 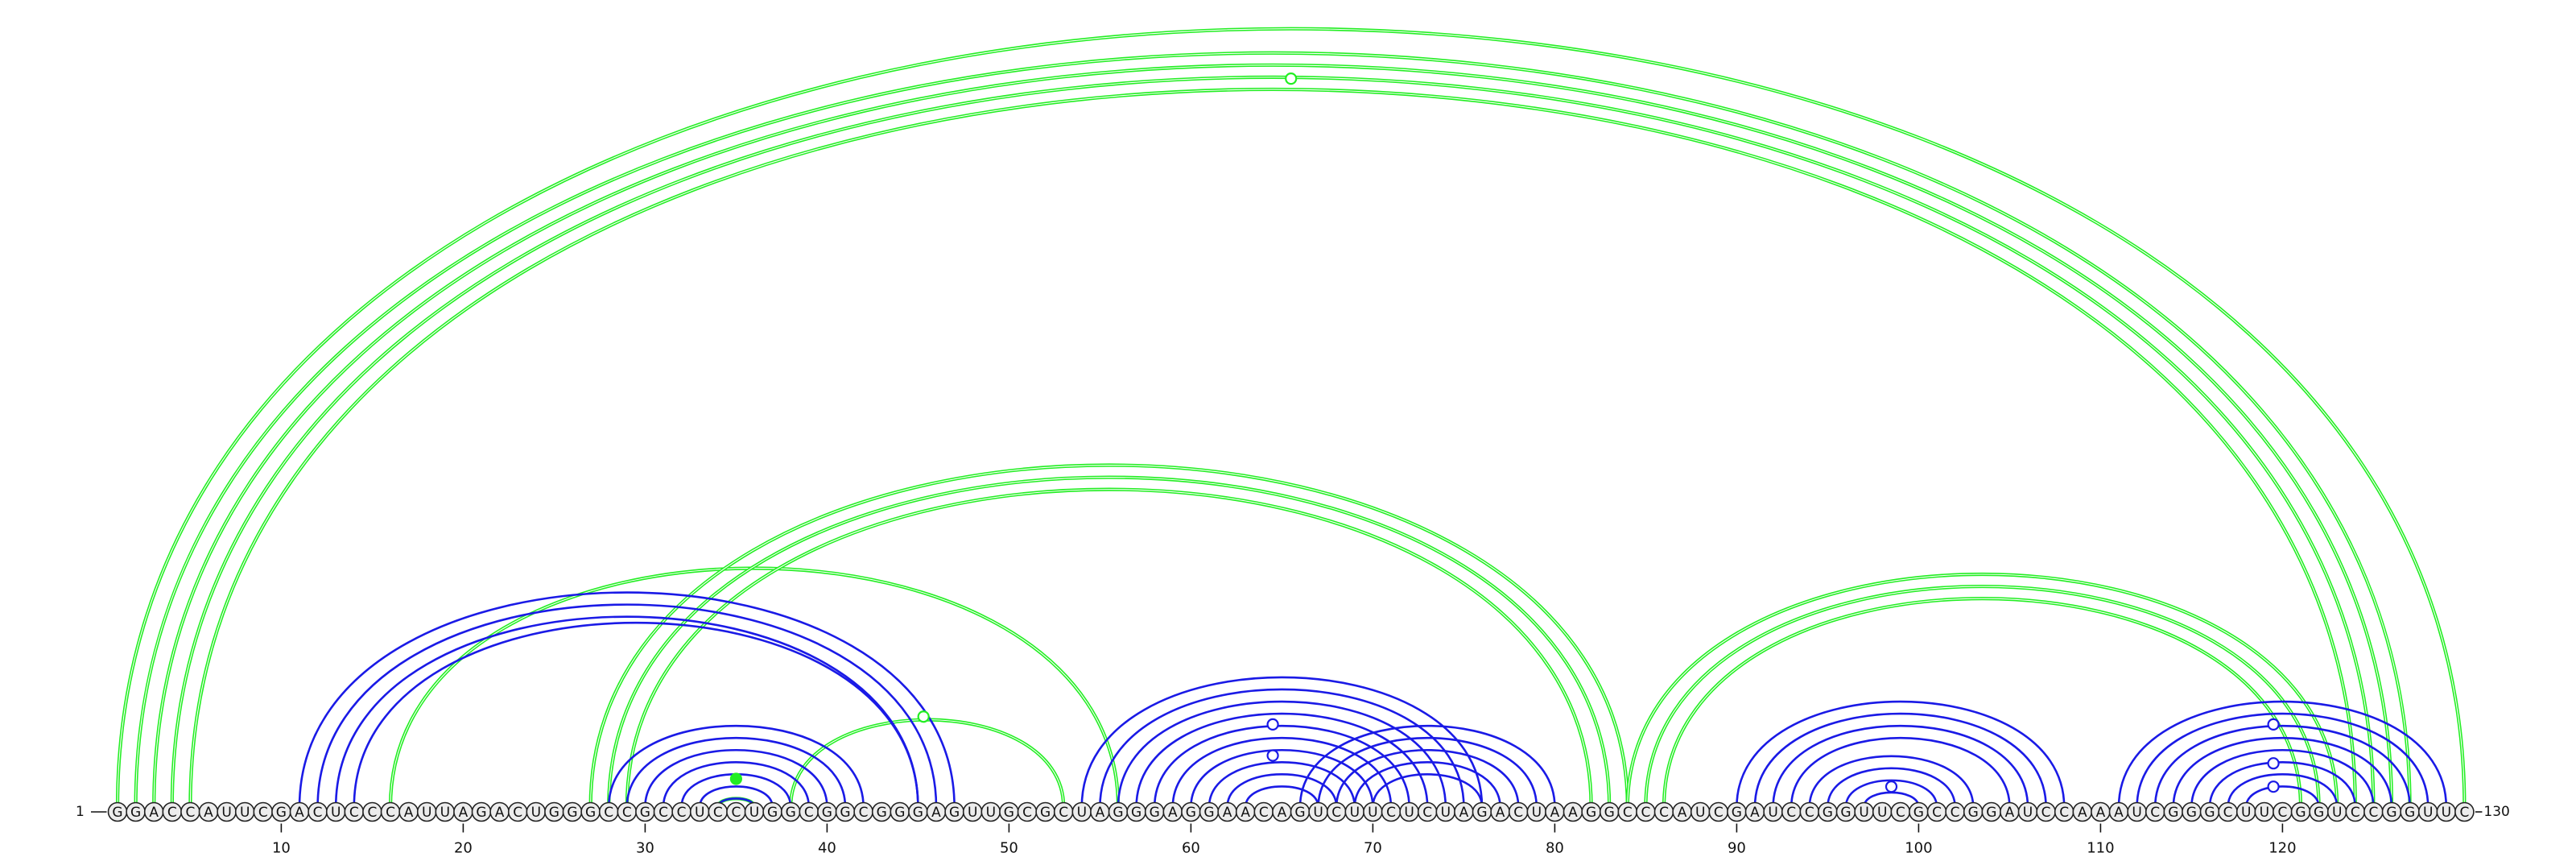 What do you see at coordinates (80, 812) in the screenshot?
I see `sequence-start-label: 1` at bounding box center [80, 812].